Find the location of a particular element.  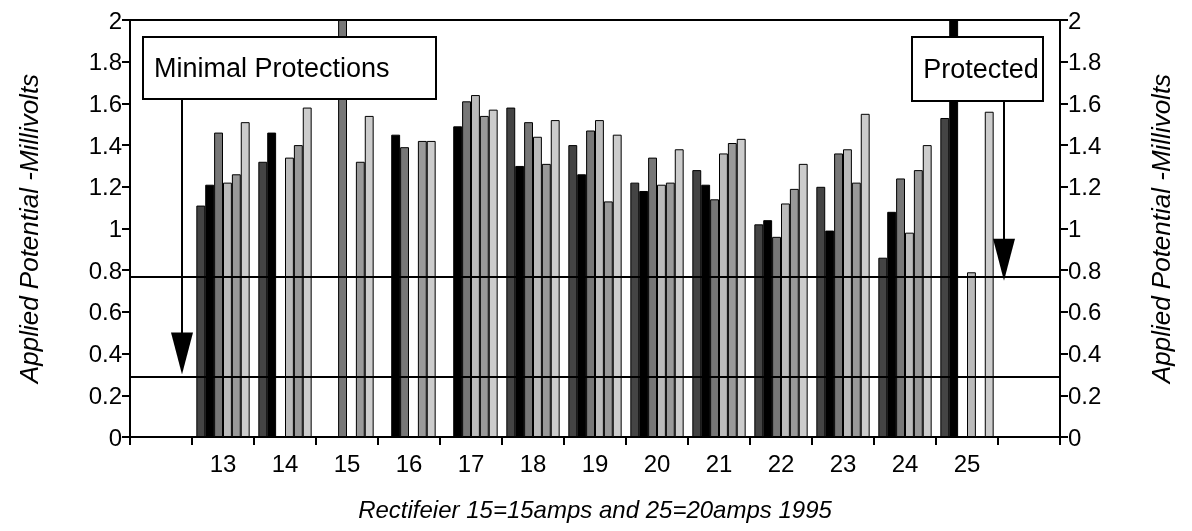

x-tick-label: 13 is located at coordinates (223, 463).